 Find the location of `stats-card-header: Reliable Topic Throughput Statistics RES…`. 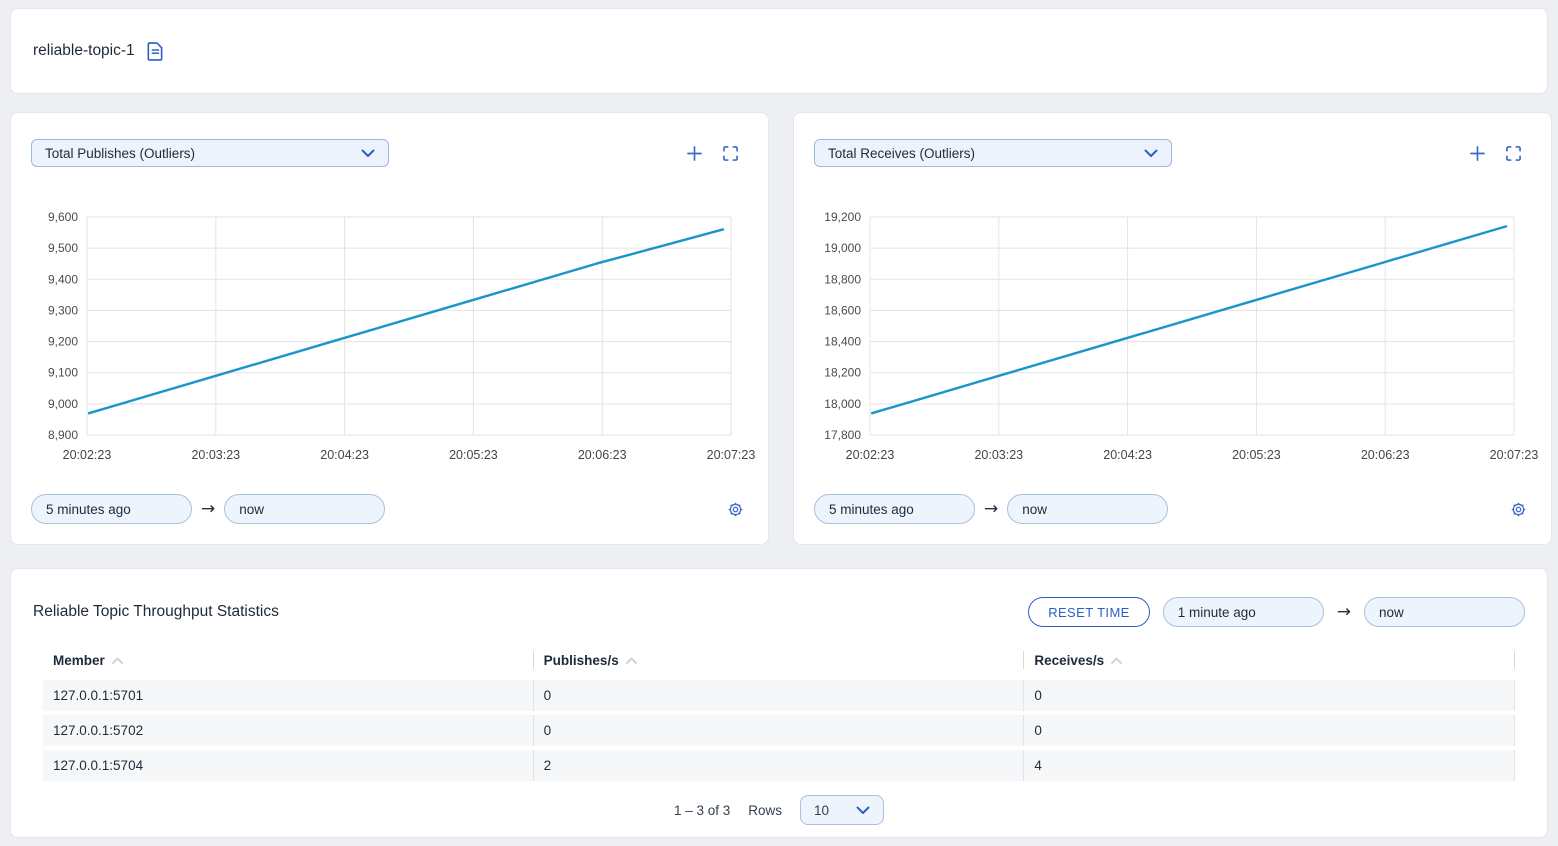

stats-card-header: Reliable Topic Throughput Statistics RES… is located at coordinates (779, 612).